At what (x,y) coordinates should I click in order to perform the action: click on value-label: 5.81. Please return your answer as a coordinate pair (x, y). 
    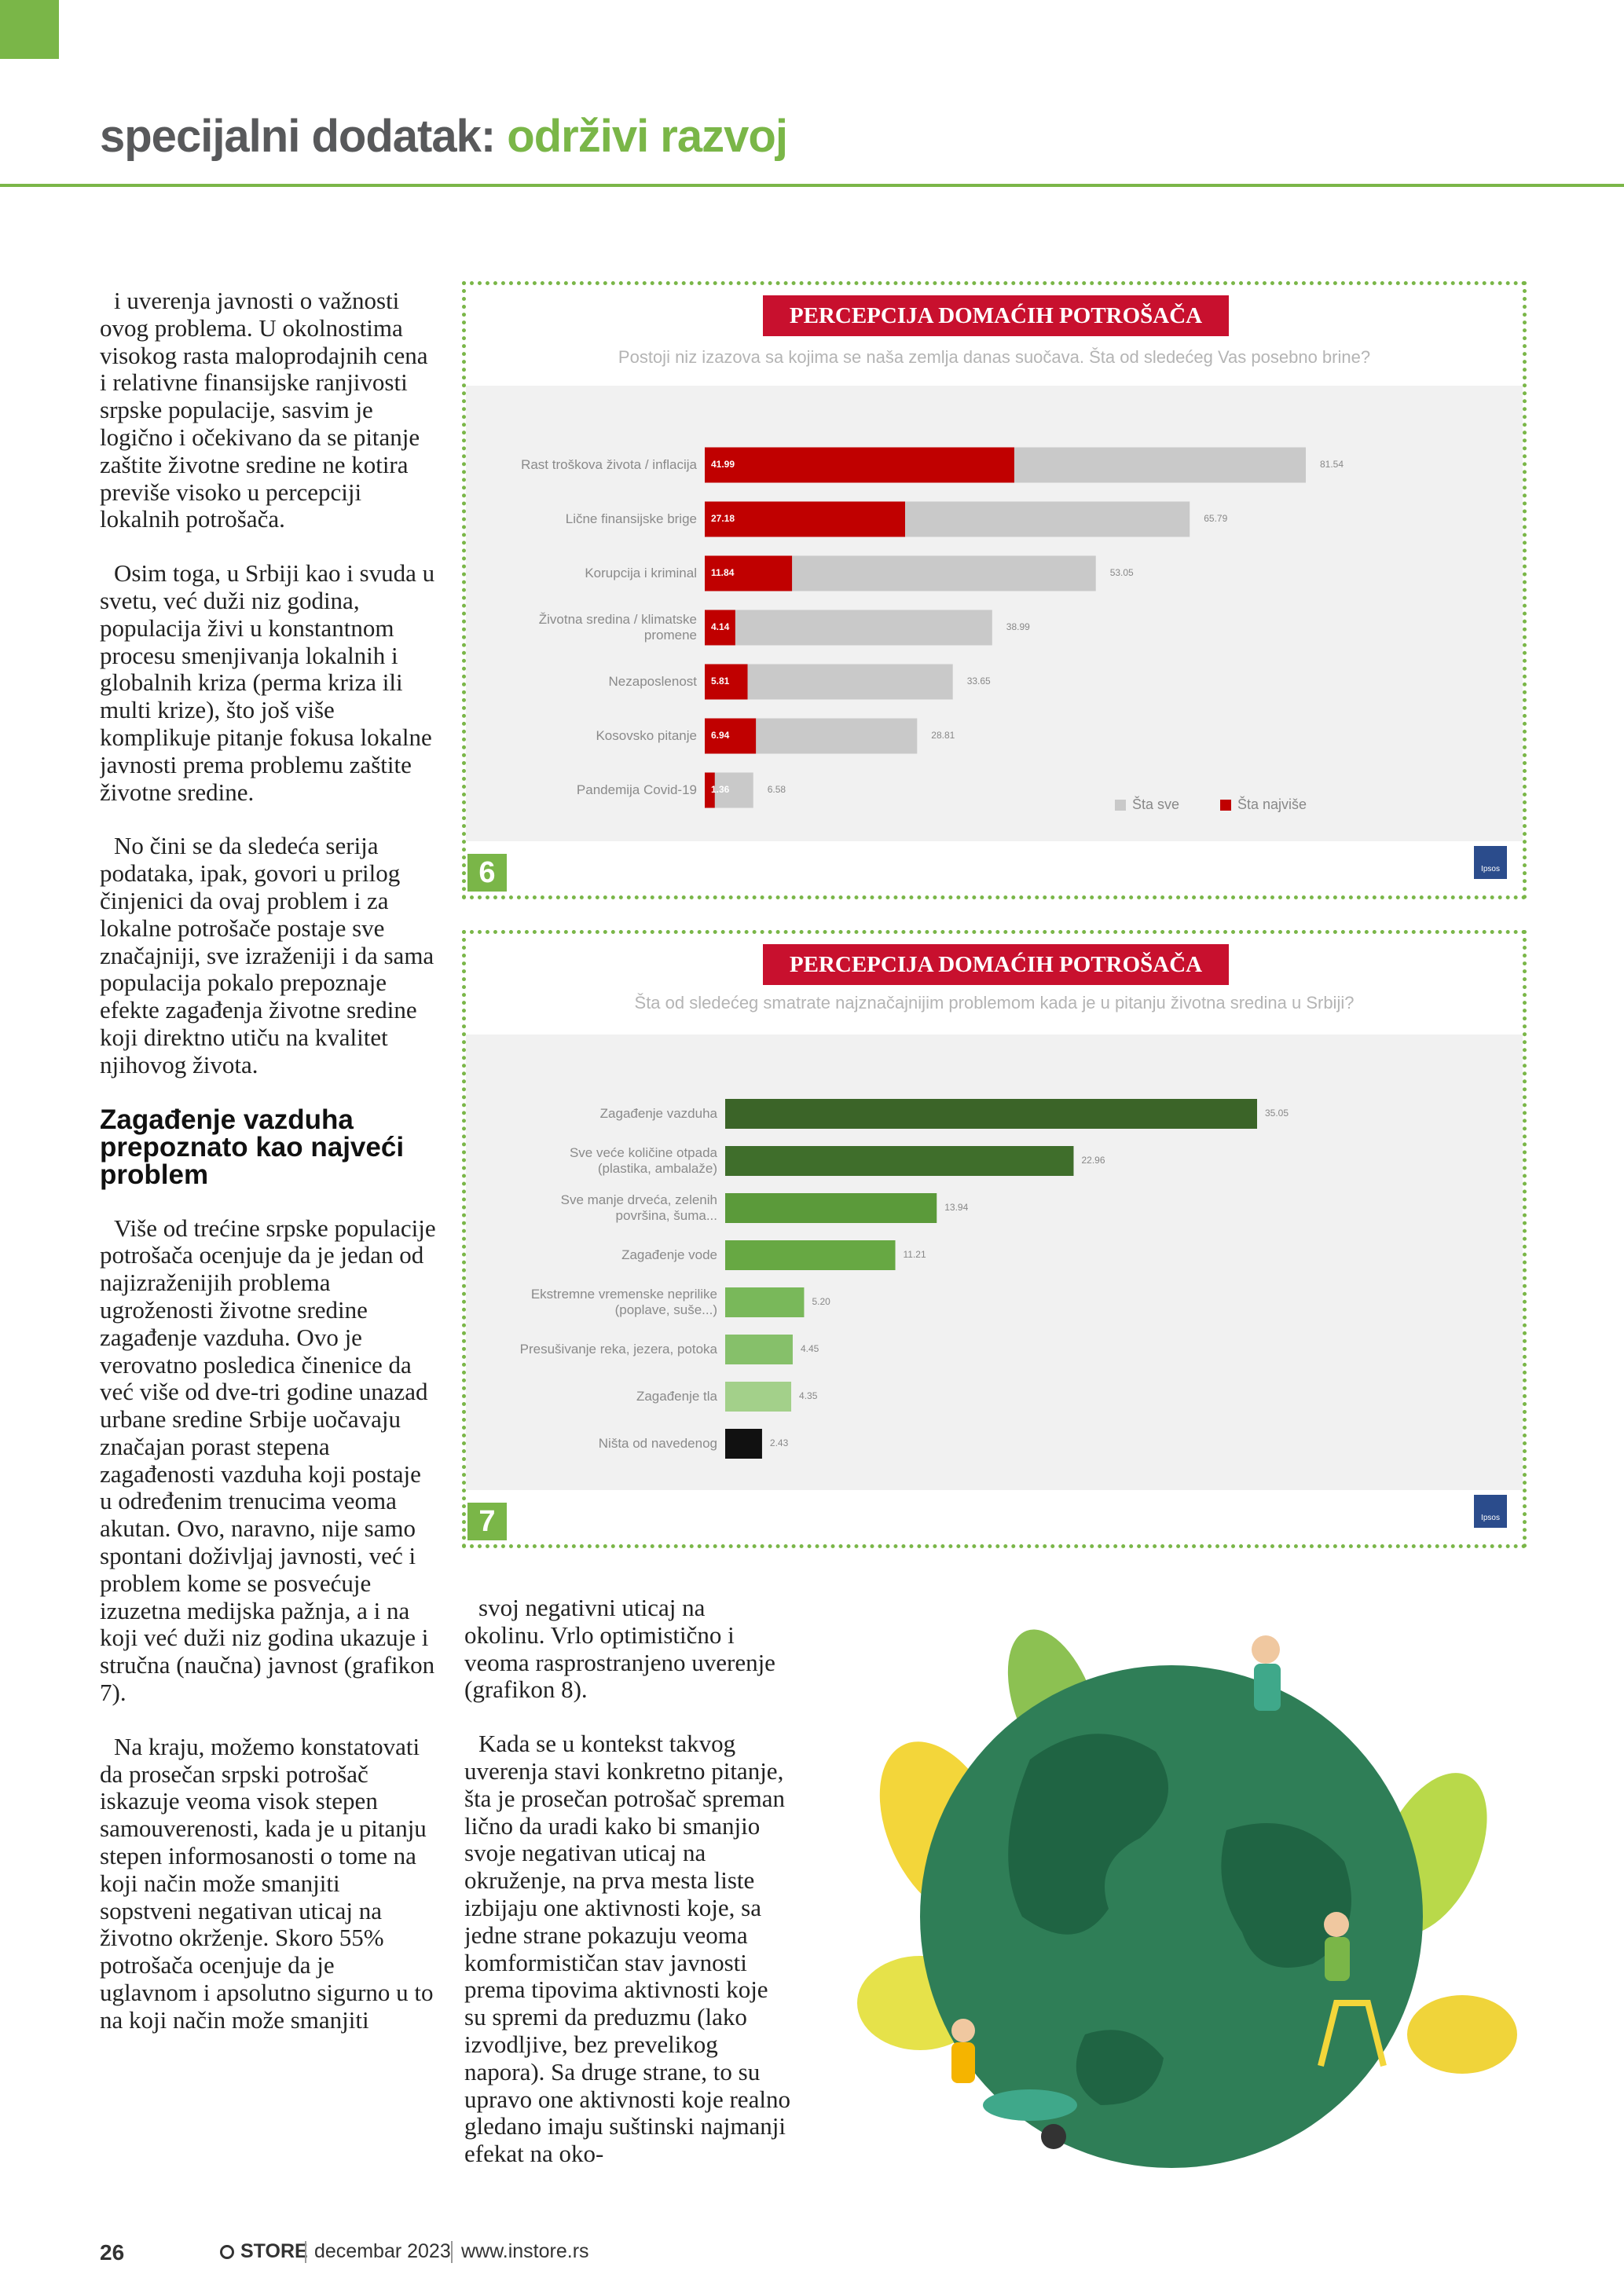
    Looking at the image, I should click on (721, 681).